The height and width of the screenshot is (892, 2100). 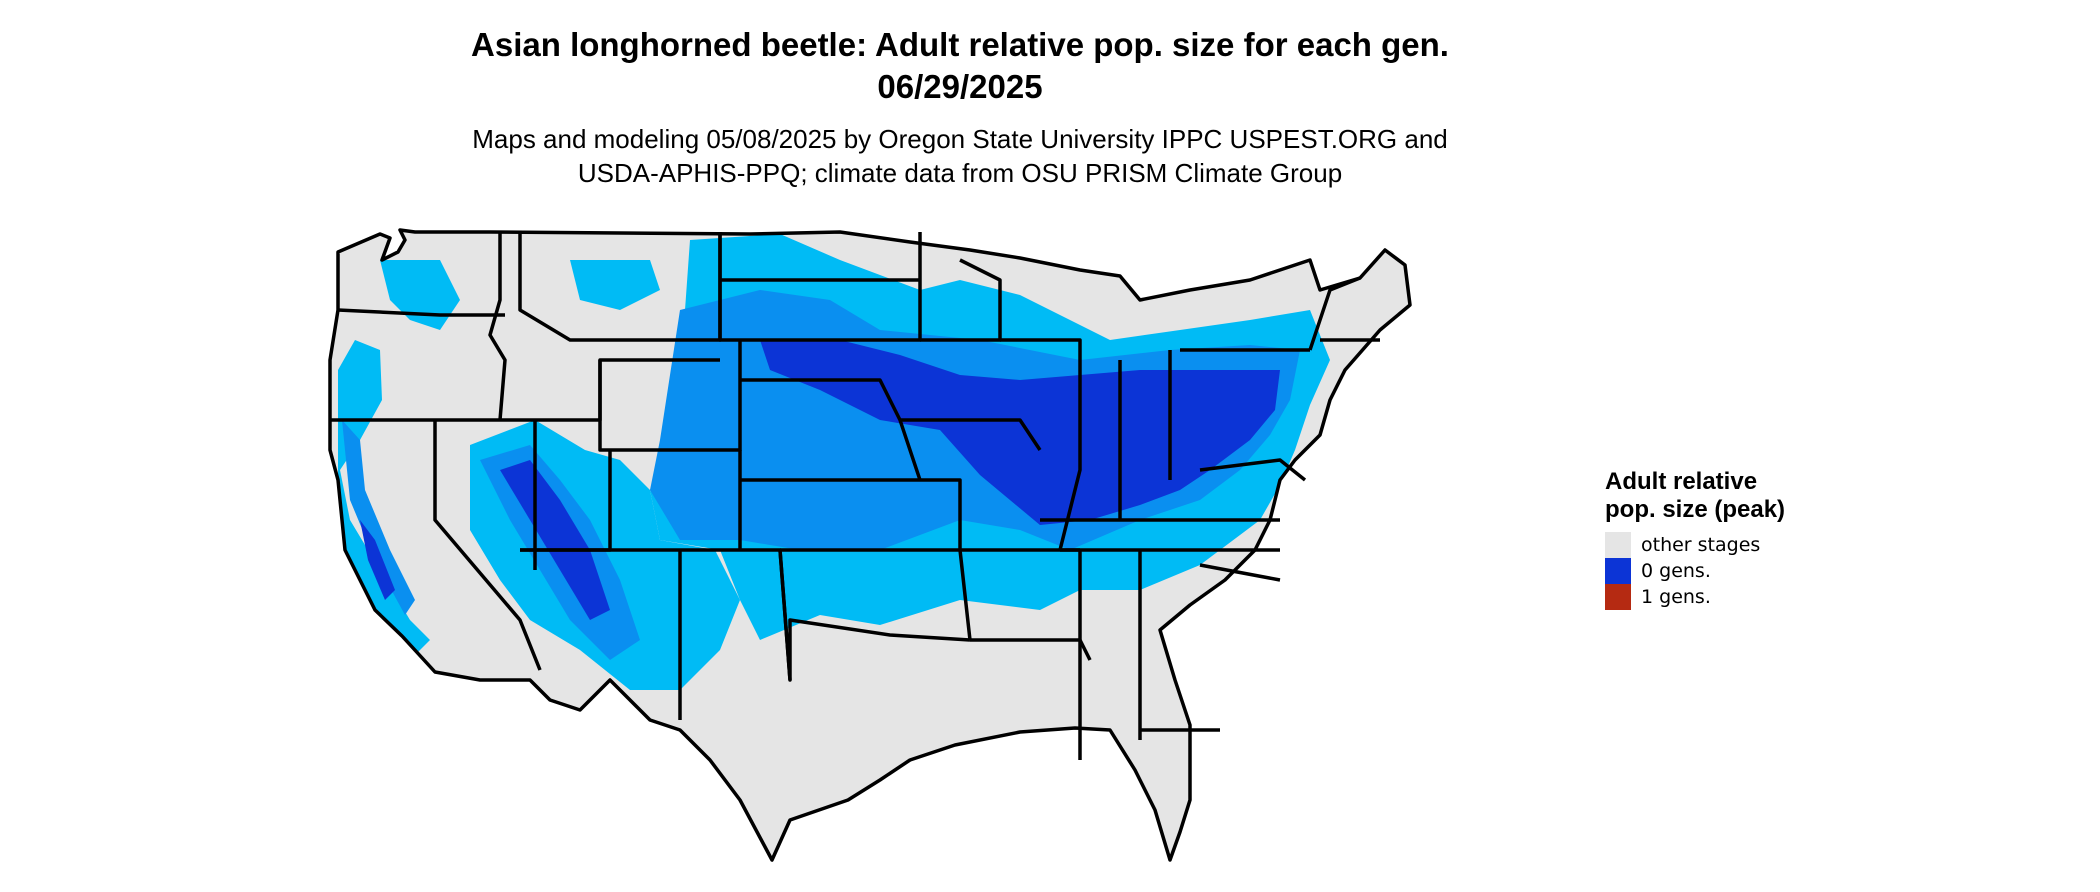 I want to click on border-wy, so click(x=670, y=396).